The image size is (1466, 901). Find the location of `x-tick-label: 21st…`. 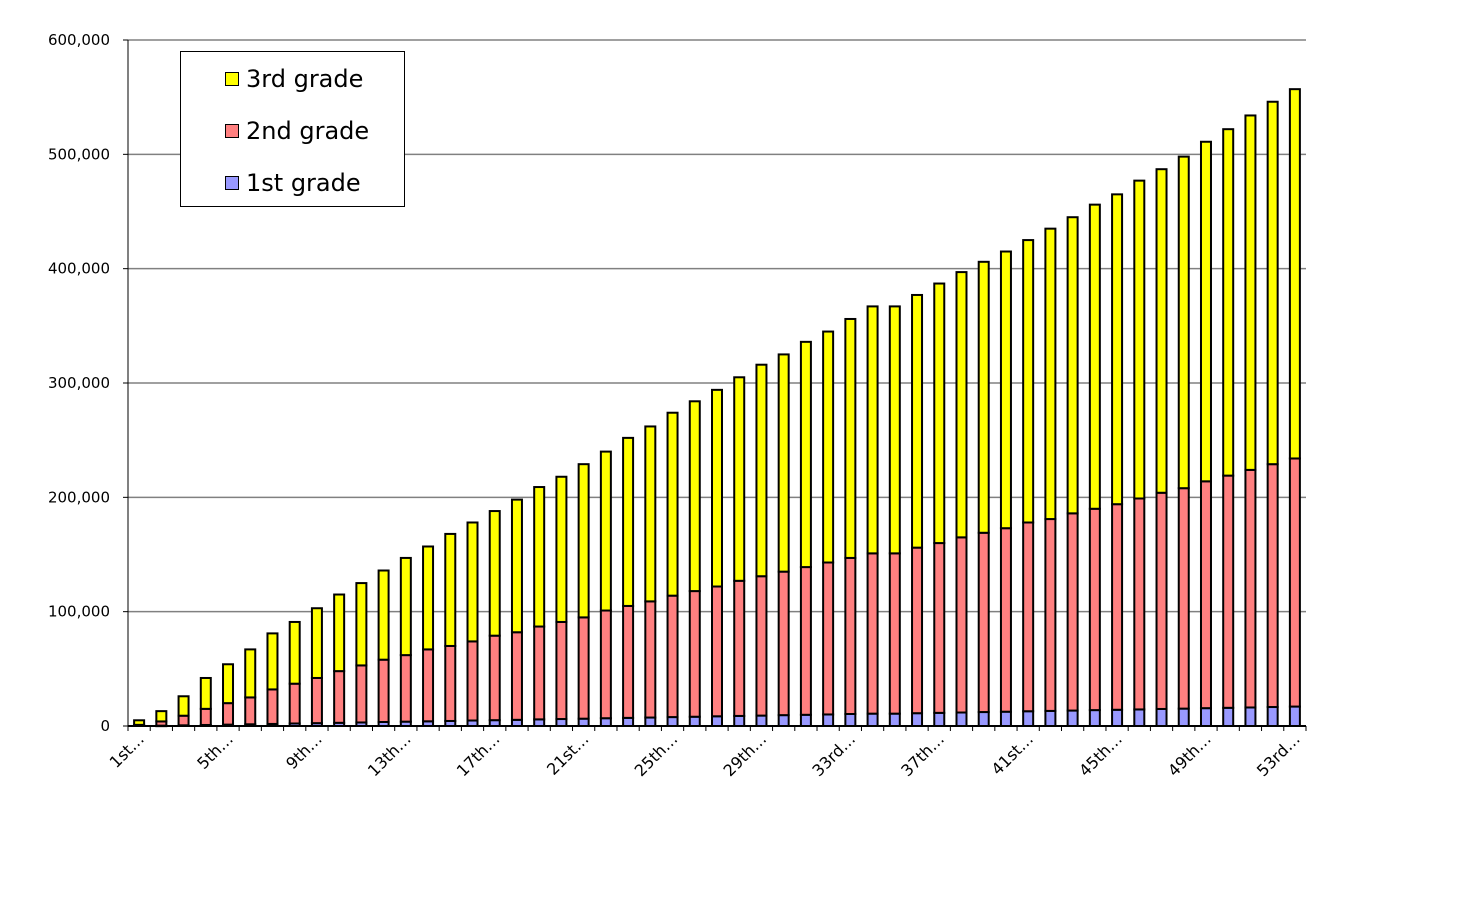

x-tick-label: 21st… is located at coordinates (567, 753).